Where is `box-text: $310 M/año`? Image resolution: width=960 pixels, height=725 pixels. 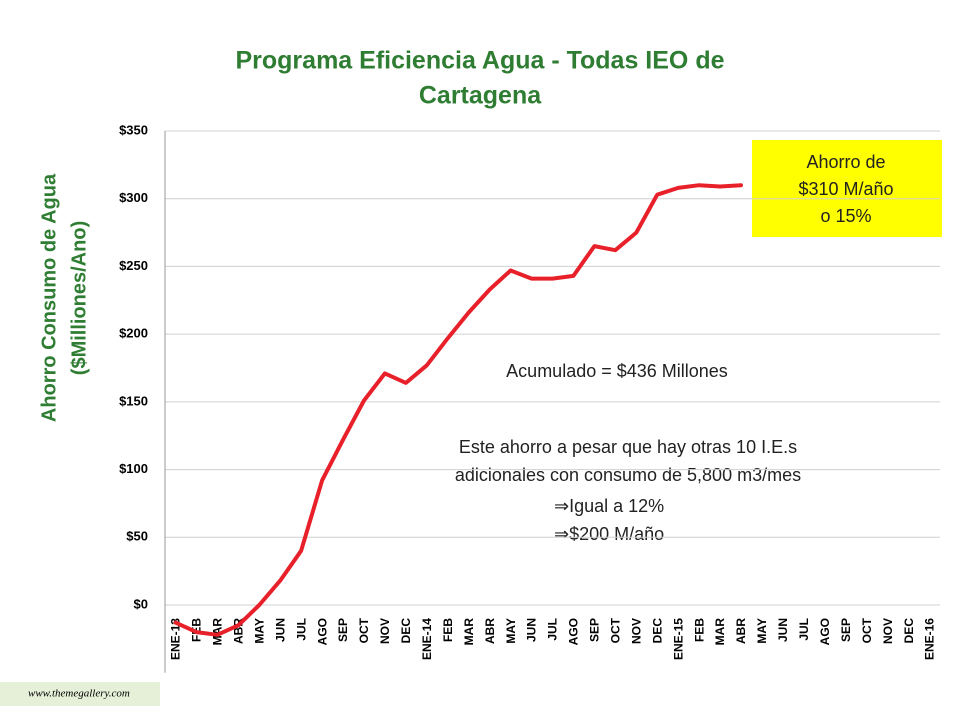
box-text: $310 M/año is located at coordinates (845, 189).